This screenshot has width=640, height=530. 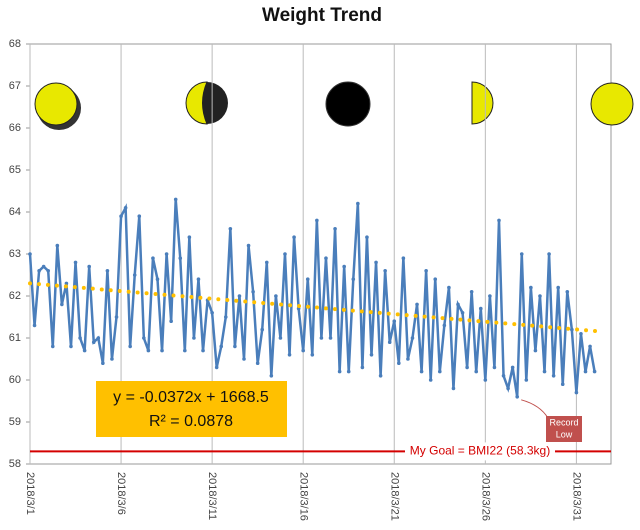 What do you see at coordinates (303, 496) in the screenshot?
I see `x-tick-label: 2018/3/16` at bounding box center [303, 496].